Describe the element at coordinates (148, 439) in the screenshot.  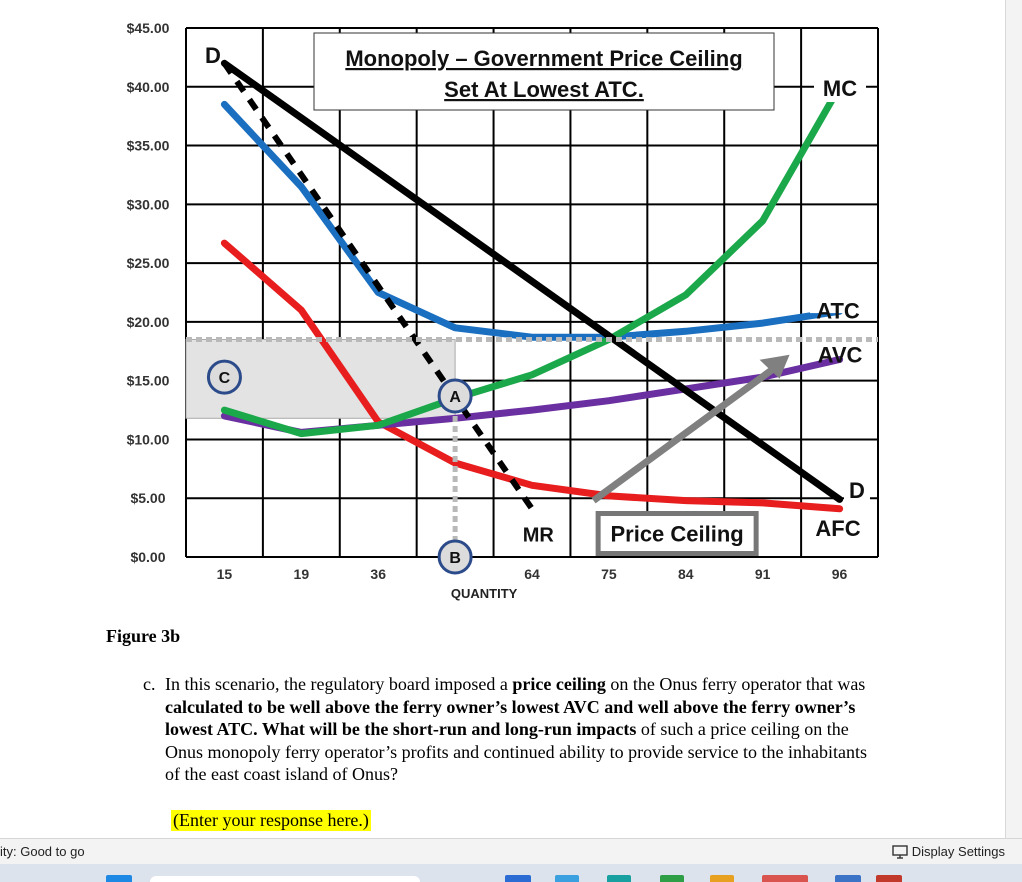
I see `y-tick-label: $10.00` at that location.